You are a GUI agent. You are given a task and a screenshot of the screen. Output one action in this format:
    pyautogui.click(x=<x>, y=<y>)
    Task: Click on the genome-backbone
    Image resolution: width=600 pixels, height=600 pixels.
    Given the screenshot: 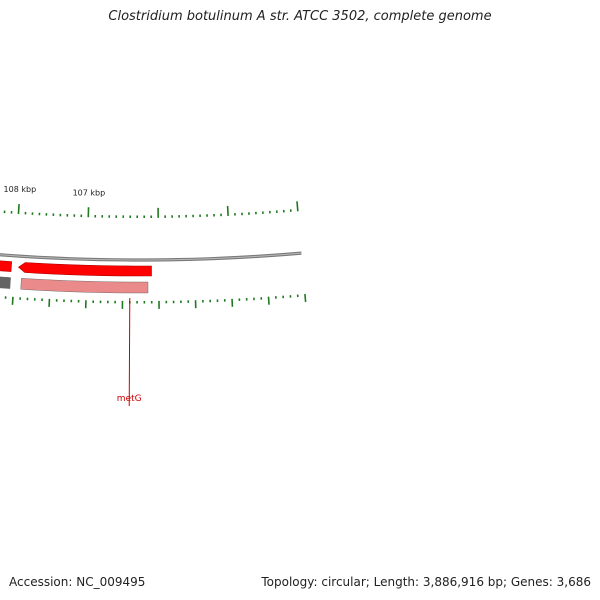 What is the action you would take?
    pyautogui.click(x=151, y=256)
    